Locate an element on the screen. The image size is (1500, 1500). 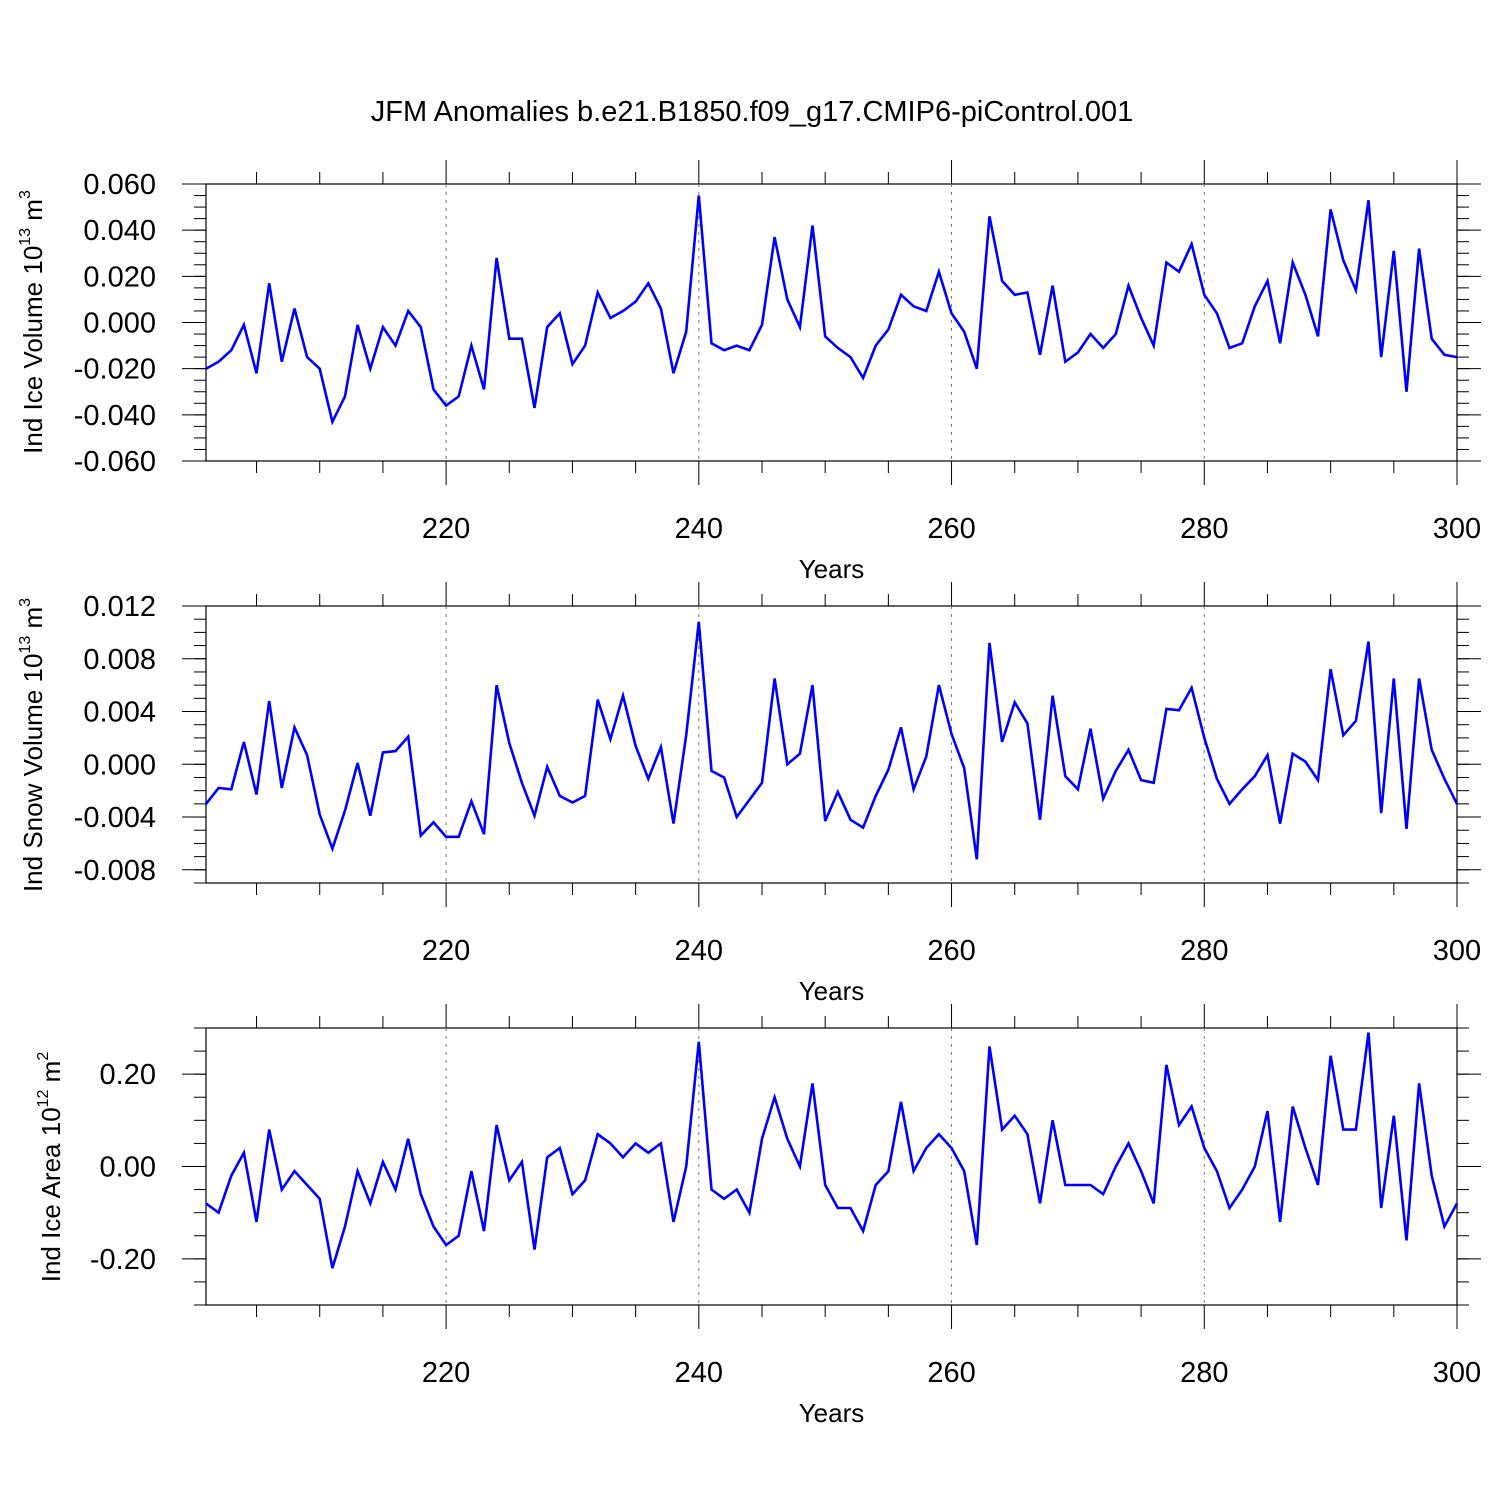
ice-volume-y-tick-label: 0.040 is located at coordinates (119, 231).